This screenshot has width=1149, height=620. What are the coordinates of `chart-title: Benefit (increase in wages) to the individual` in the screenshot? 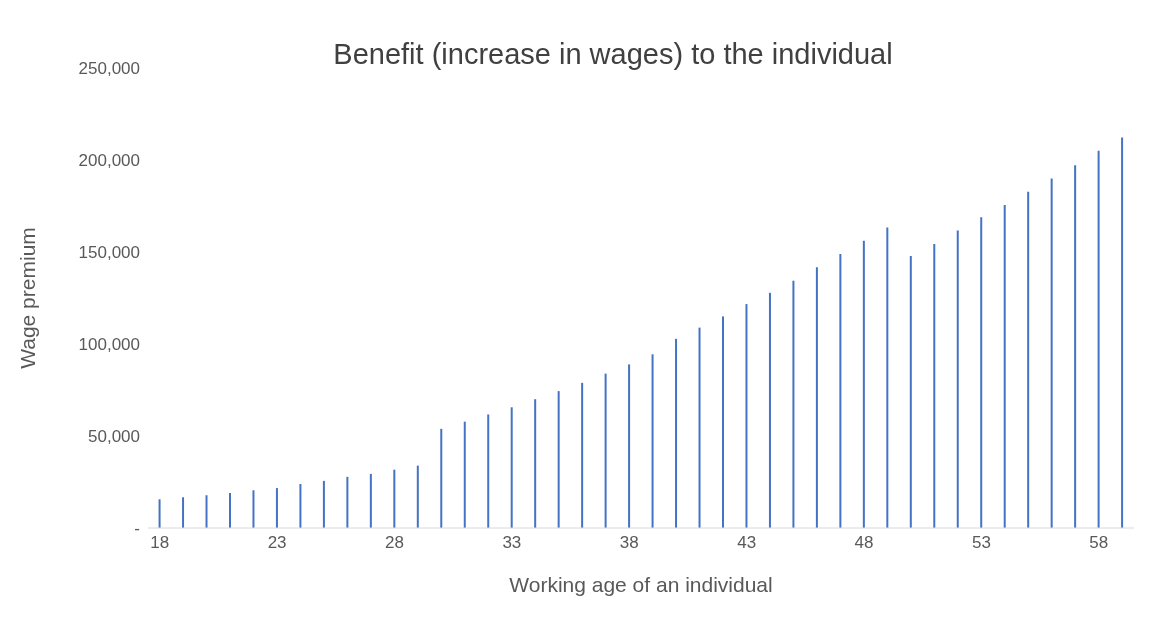 It's located at (613, 54).